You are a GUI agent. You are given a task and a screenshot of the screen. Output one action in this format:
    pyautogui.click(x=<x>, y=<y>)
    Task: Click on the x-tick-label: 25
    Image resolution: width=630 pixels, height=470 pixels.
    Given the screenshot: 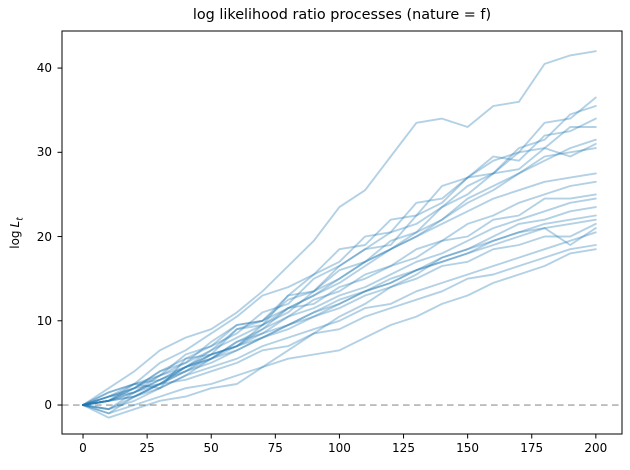 What is the action you would take?
    pyautogui.click(x=147, y=448)
    